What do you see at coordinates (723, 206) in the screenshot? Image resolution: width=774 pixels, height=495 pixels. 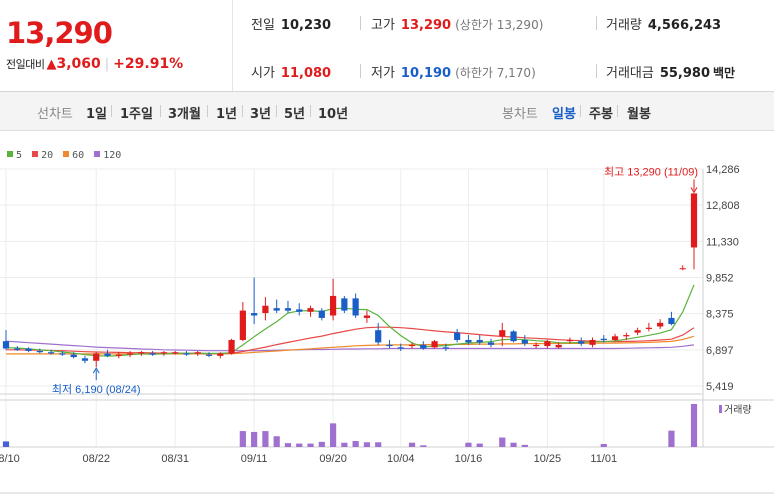 I see `y-tick-label: 12,808` at bounding box center [723, 206].